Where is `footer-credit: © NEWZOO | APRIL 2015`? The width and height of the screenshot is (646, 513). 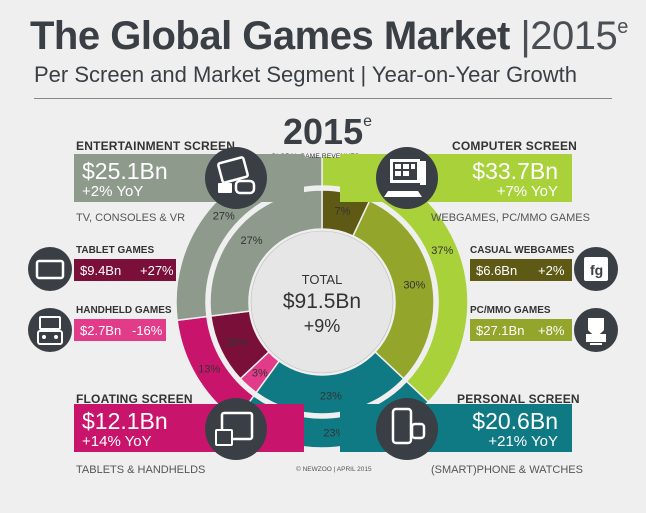
footer-credit: © NEWZOO | APRIL 2015 is located at coordinates (334, 469).